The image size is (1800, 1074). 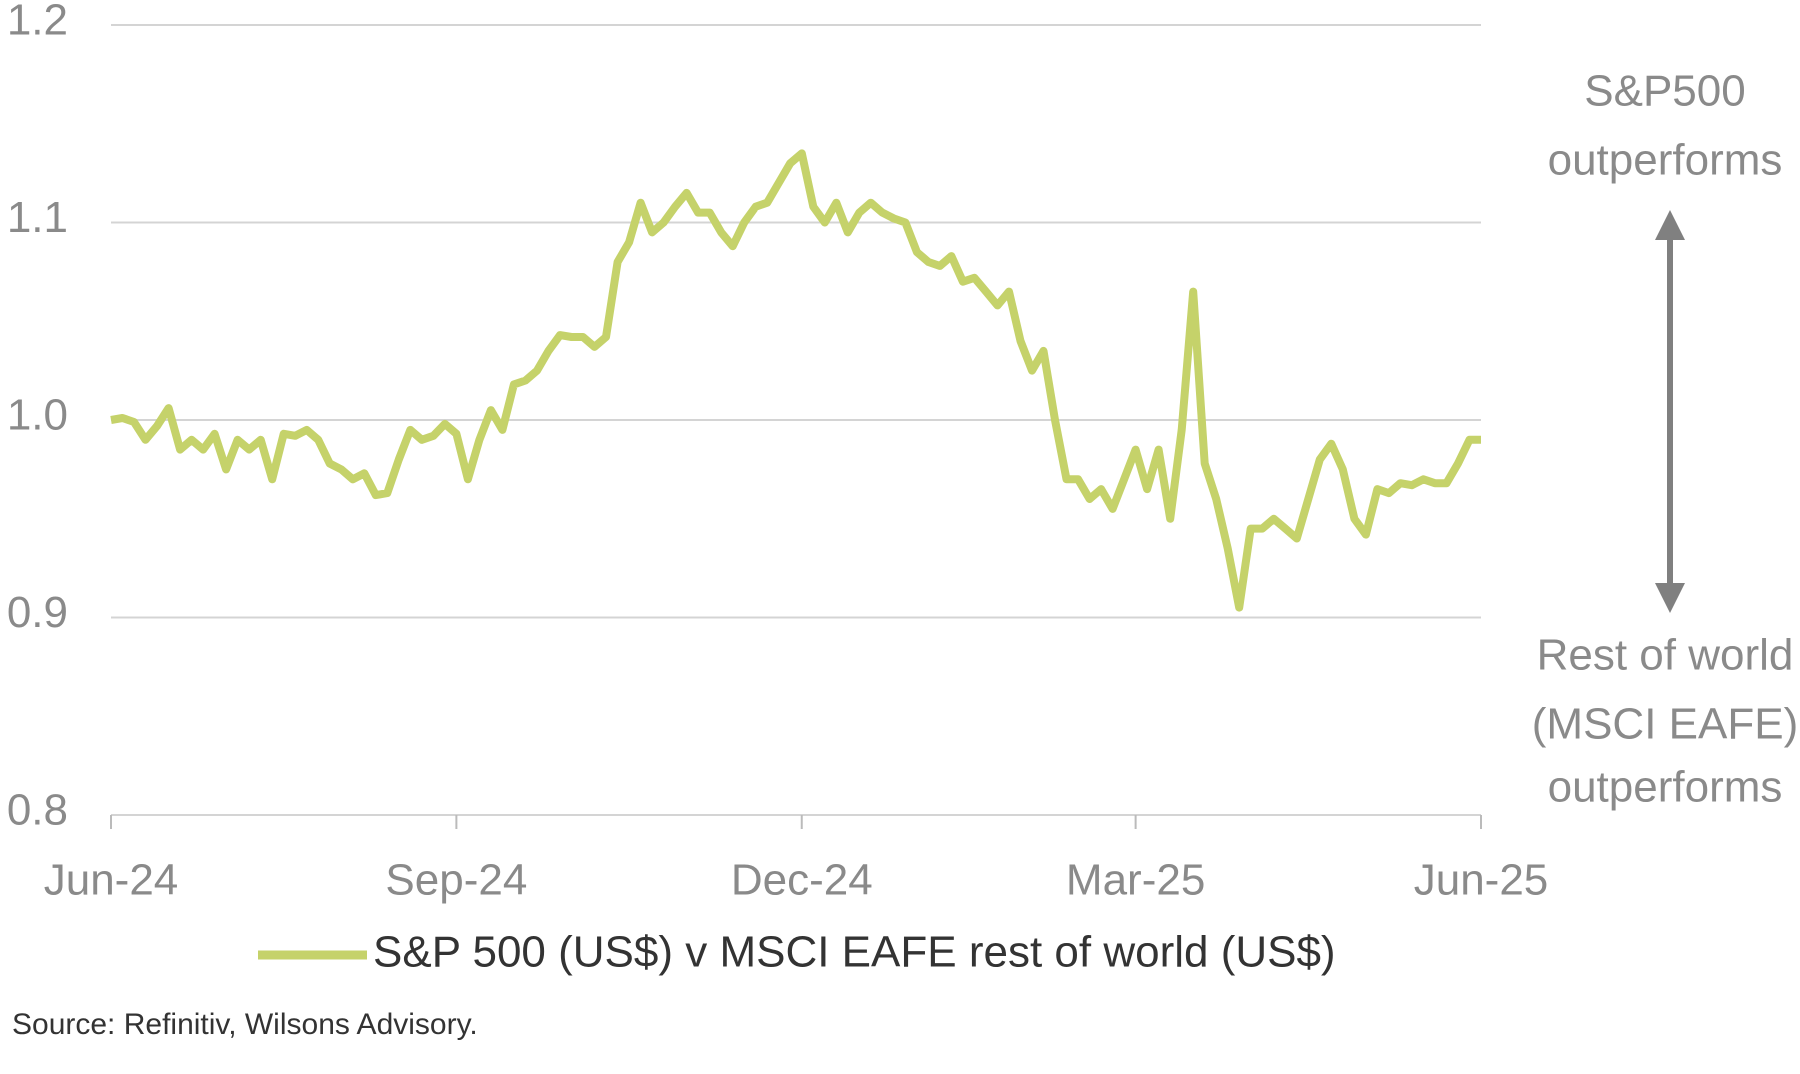 What do you see at coordinates (1665, 655) in the screenshot?
I see `annotation: Rest of world` at bounding box center [1665, 655].